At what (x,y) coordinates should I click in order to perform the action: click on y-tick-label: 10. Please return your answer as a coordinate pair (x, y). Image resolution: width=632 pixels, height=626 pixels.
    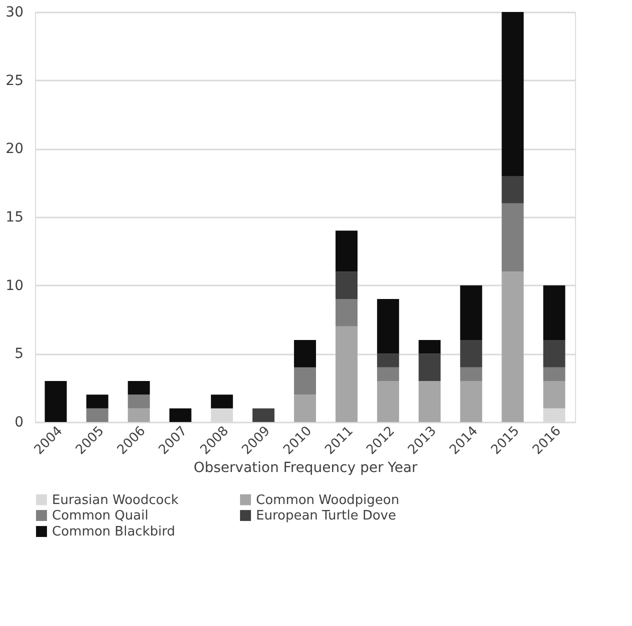
    Looking at the image, I should click on (15, 286).